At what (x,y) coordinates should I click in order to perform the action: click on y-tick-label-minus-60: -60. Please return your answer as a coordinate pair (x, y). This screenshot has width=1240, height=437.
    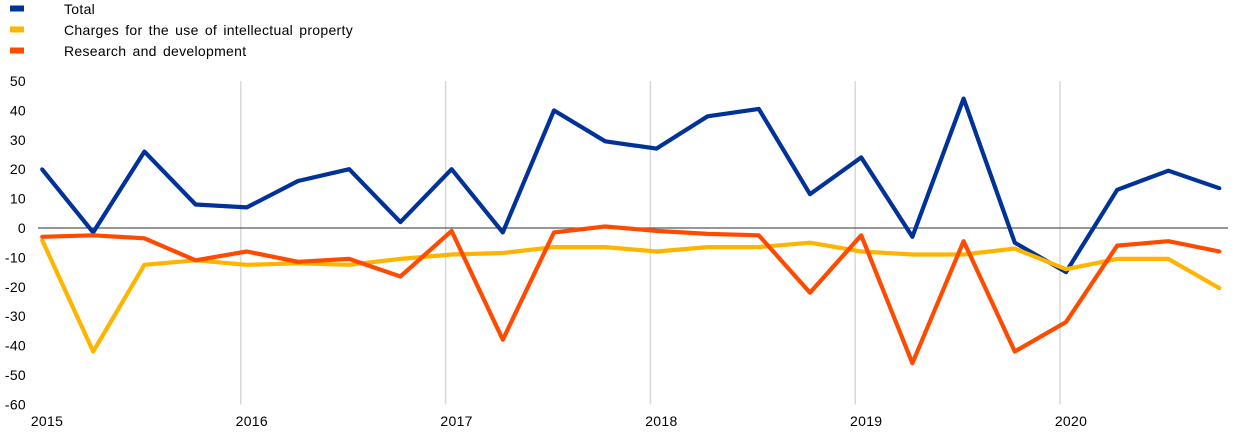
    Looking at the image, I should click on (15, 404).